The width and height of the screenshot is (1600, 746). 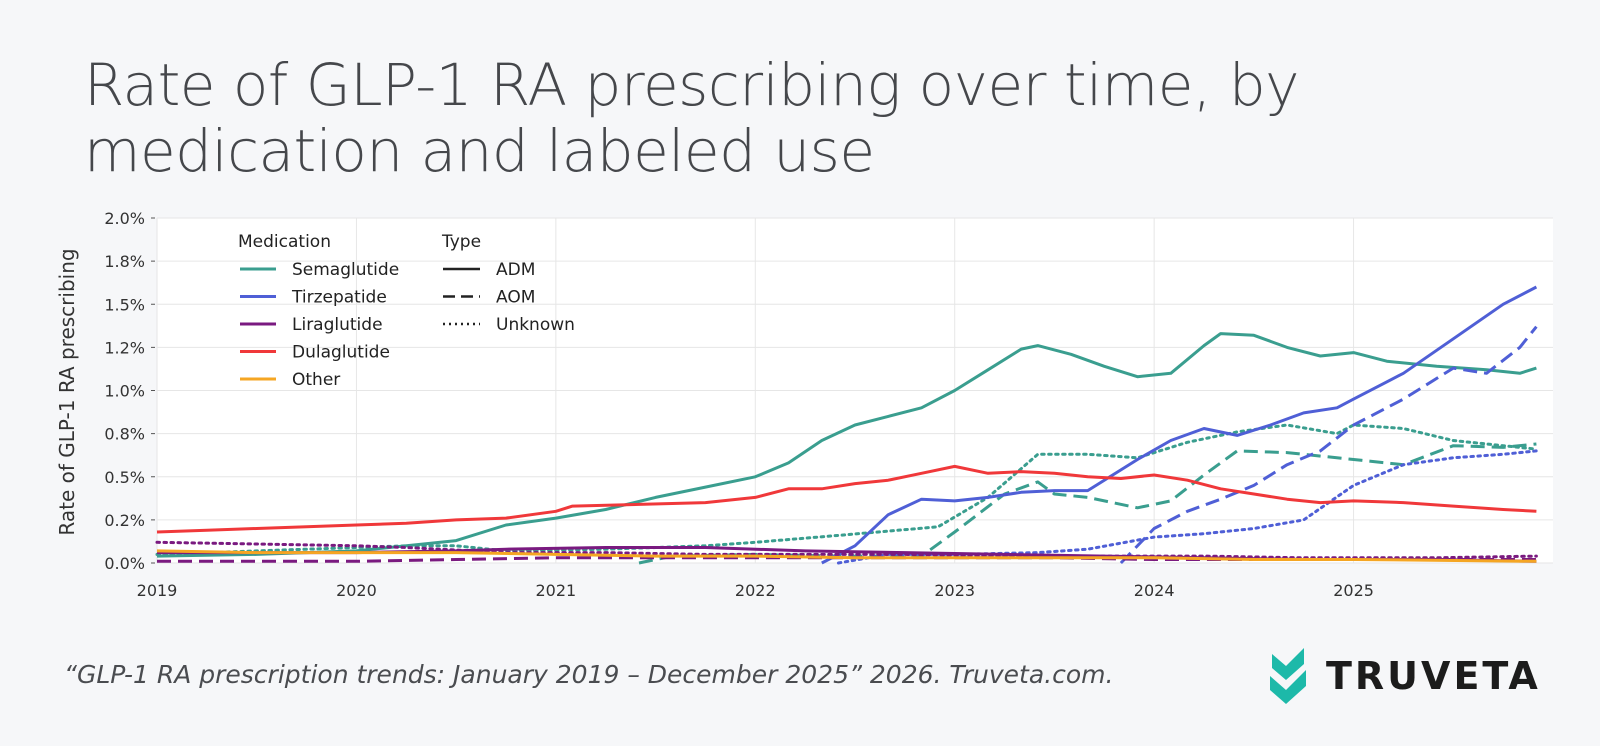 I want to click on legend-label-aom: AOM, so click(x=515, y=298).